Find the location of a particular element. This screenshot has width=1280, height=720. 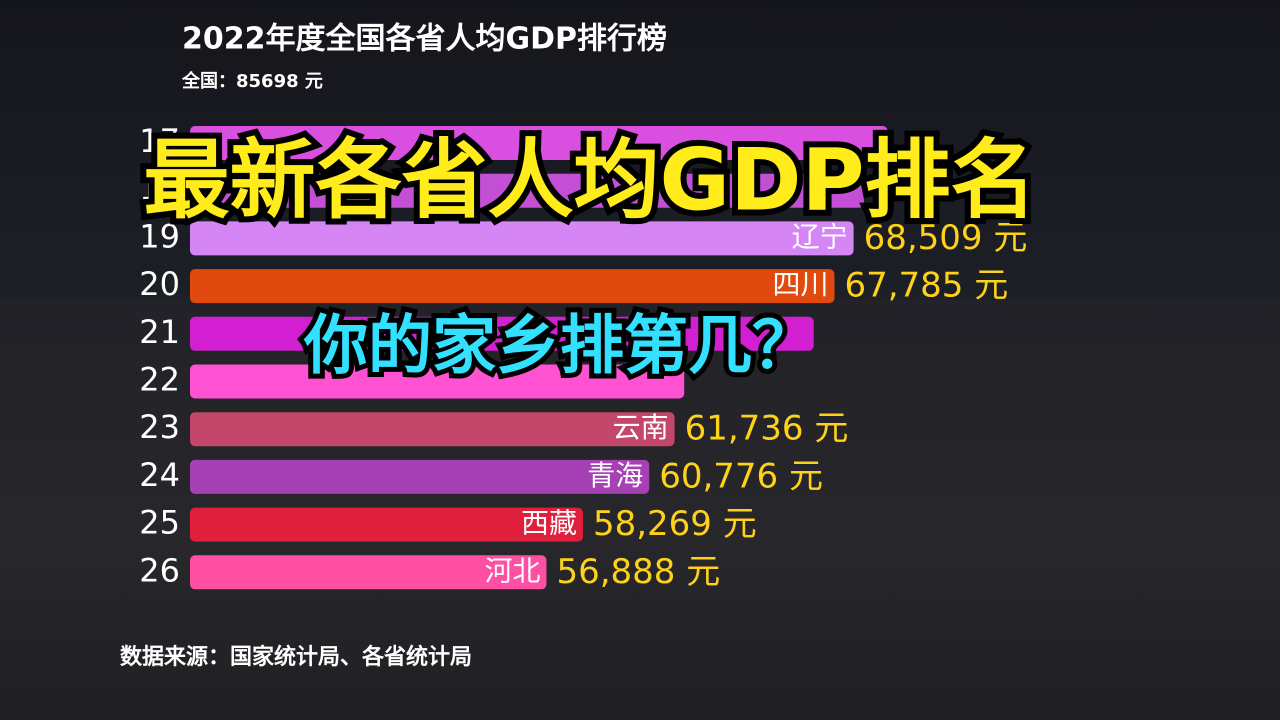

rank-label: 20 is located at coordinates (159, 284).